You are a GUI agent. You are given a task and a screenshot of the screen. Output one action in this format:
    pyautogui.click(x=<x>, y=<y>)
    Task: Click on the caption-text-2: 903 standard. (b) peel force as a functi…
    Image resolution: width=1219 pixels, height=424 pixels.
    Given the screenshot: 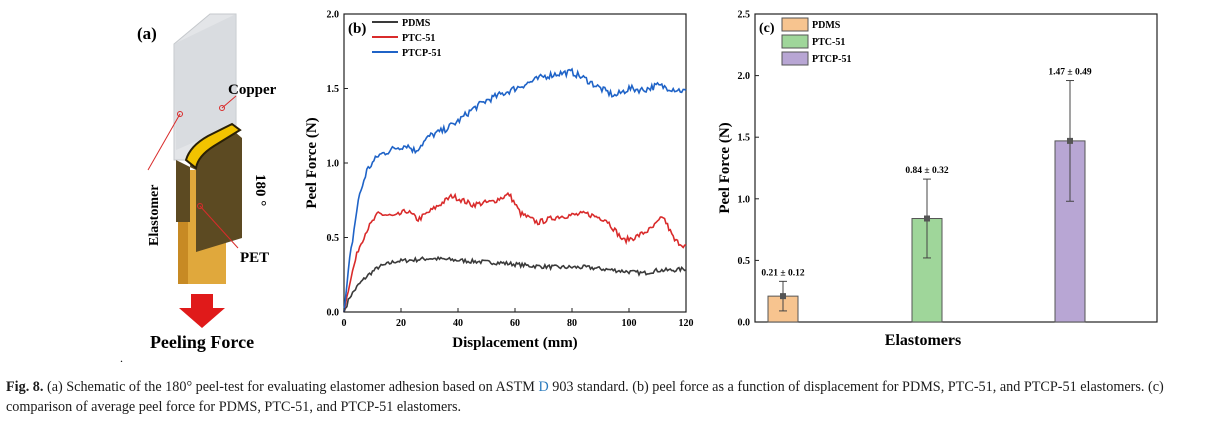 What is the action you would take?
    pyautogui.click(x=585, y=397)
    